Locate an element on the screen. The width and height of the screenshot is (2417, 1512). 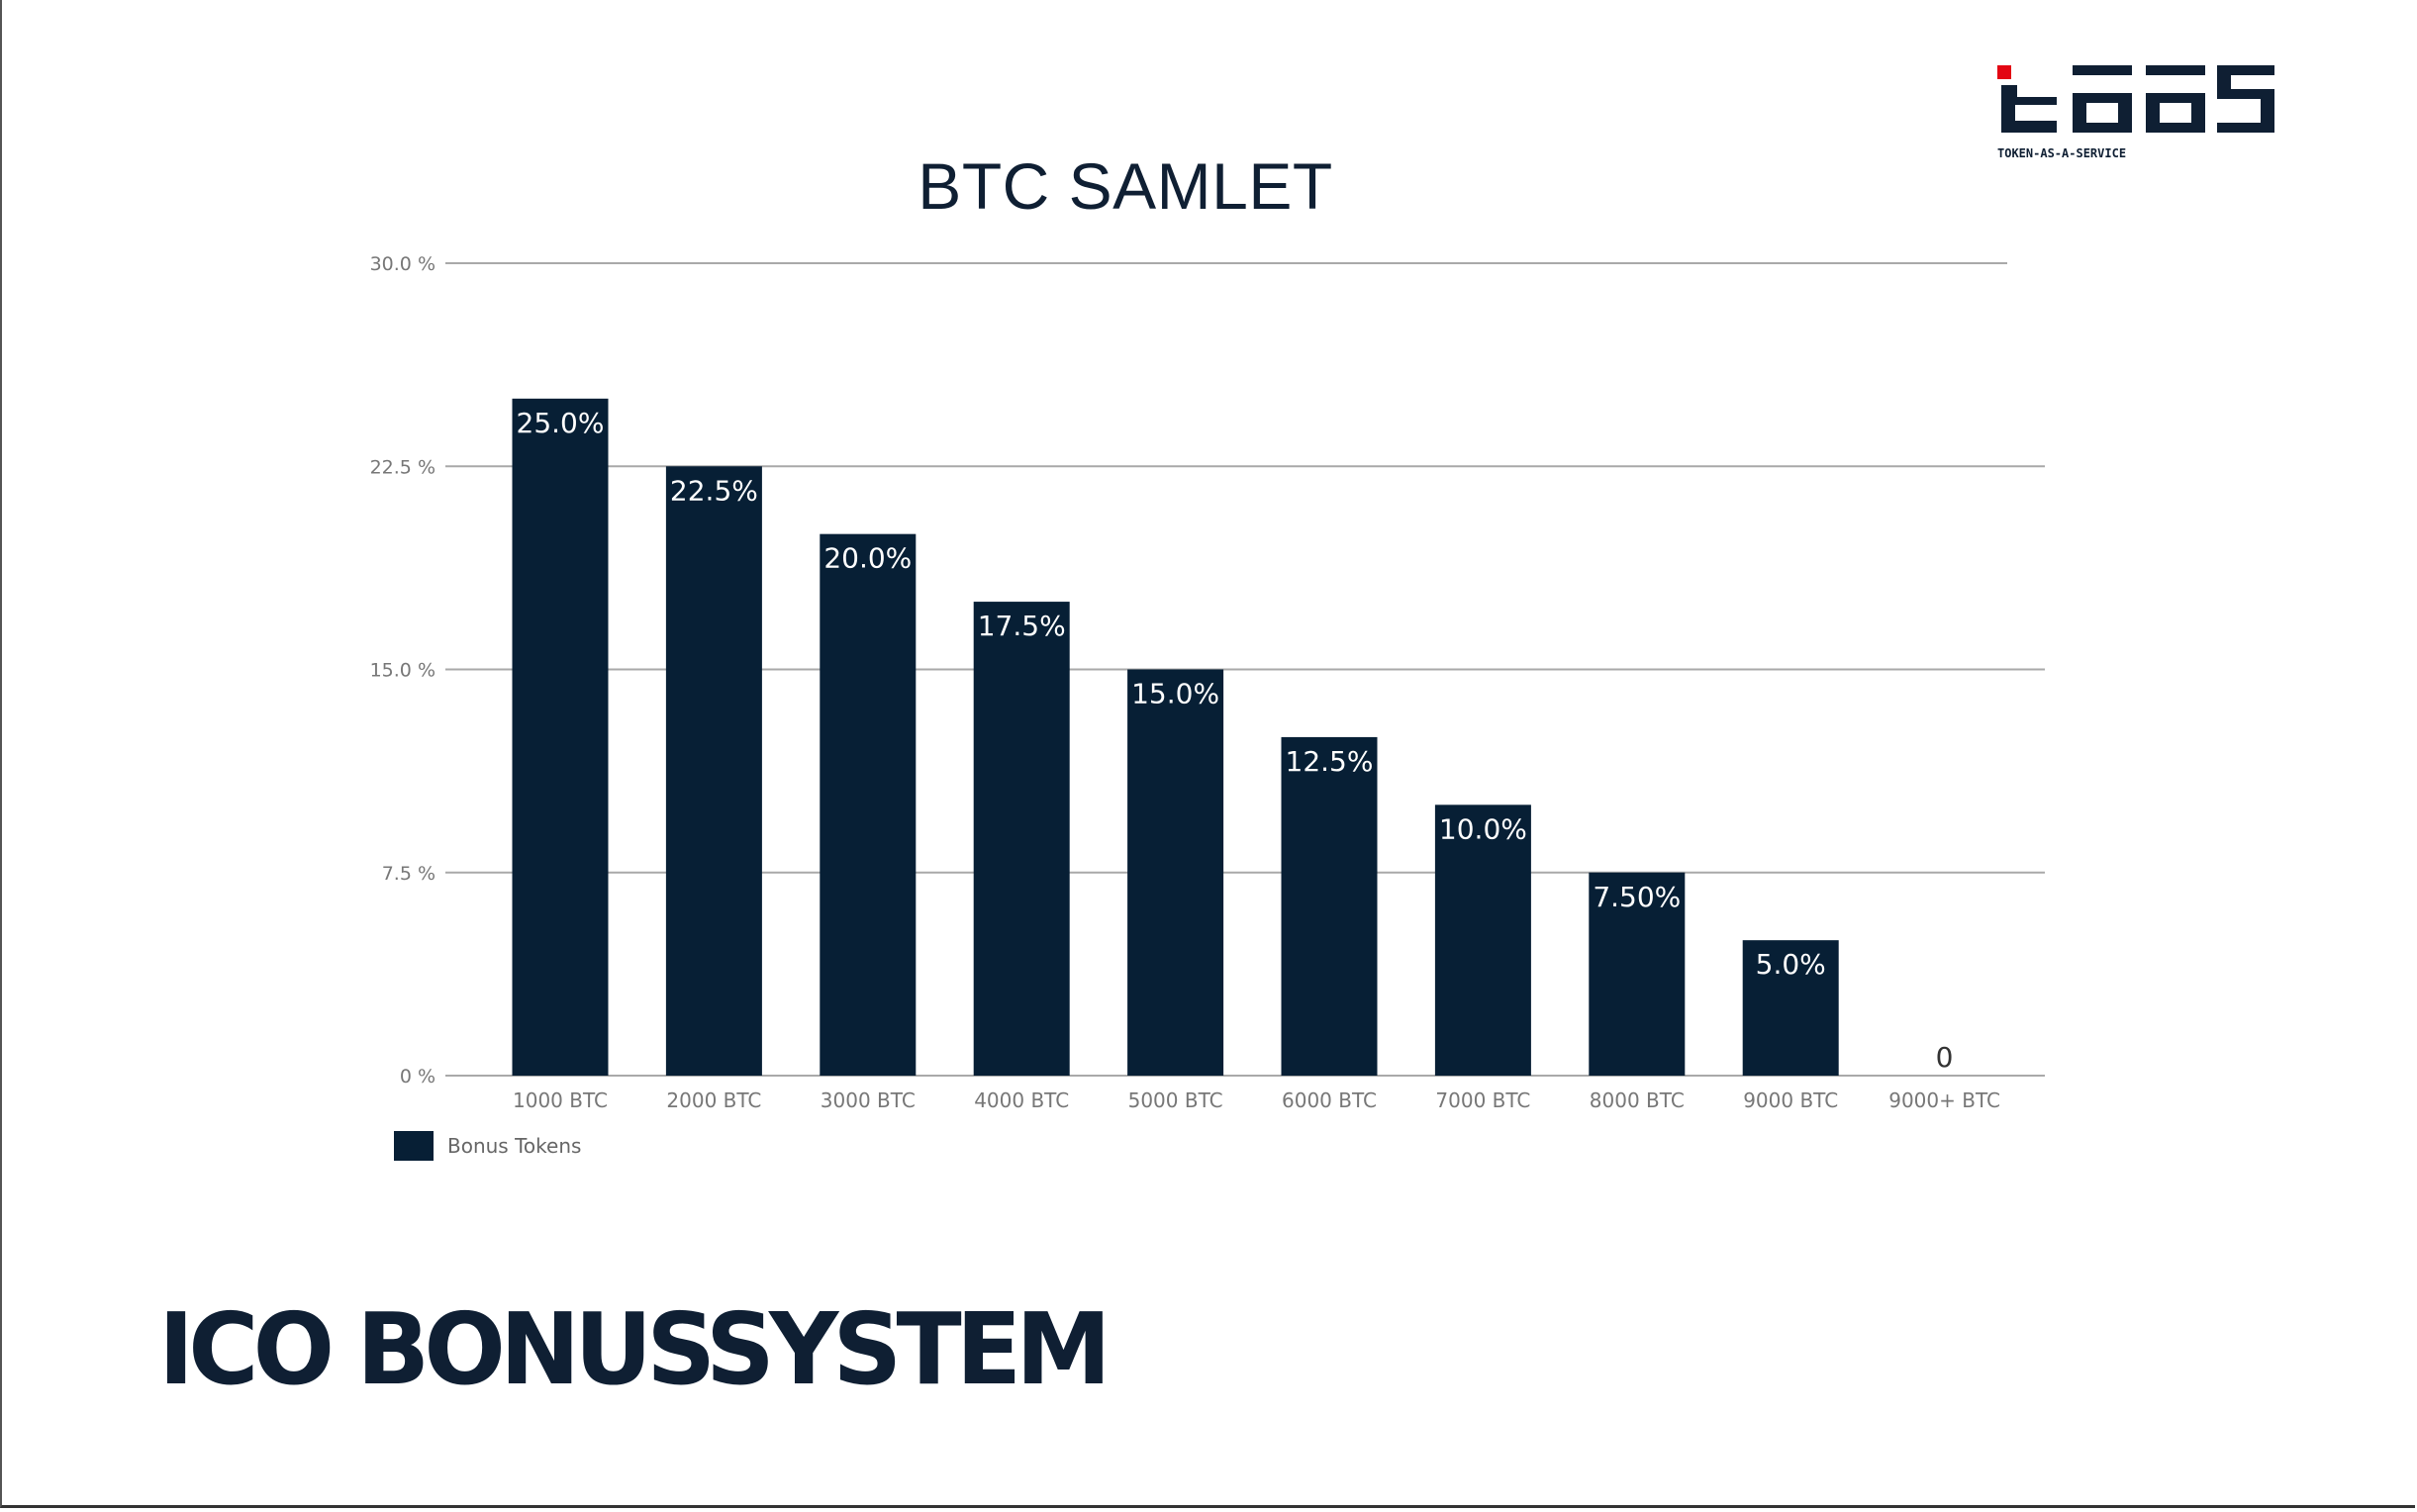
data-label: 5.0% is located at coordinates (1791, 964).